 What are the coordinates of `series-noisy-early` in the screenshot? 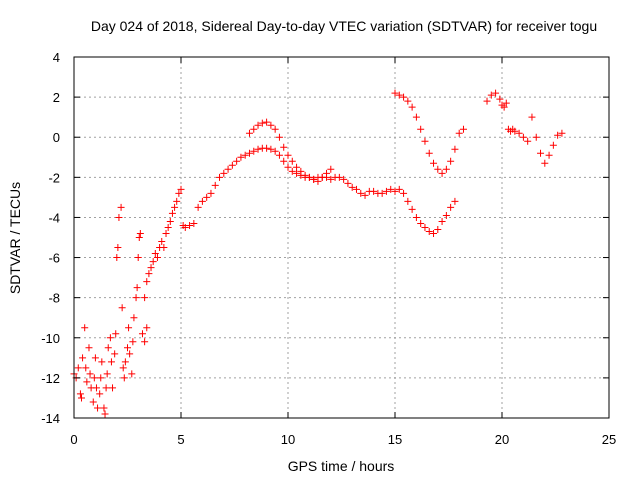 It's located at (110, 310).